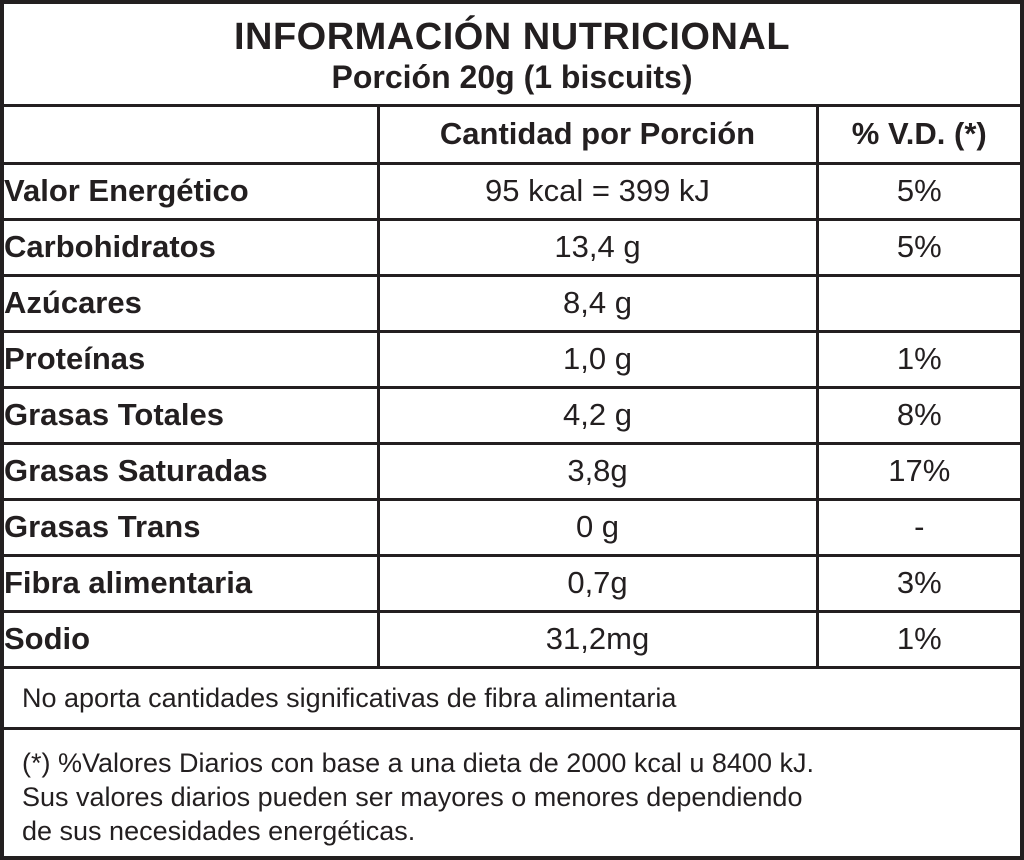 The height and width of the screenshot is (860, 1024). I want to click on column-header-amount: Cantidad por Porción, so click(597, 136).